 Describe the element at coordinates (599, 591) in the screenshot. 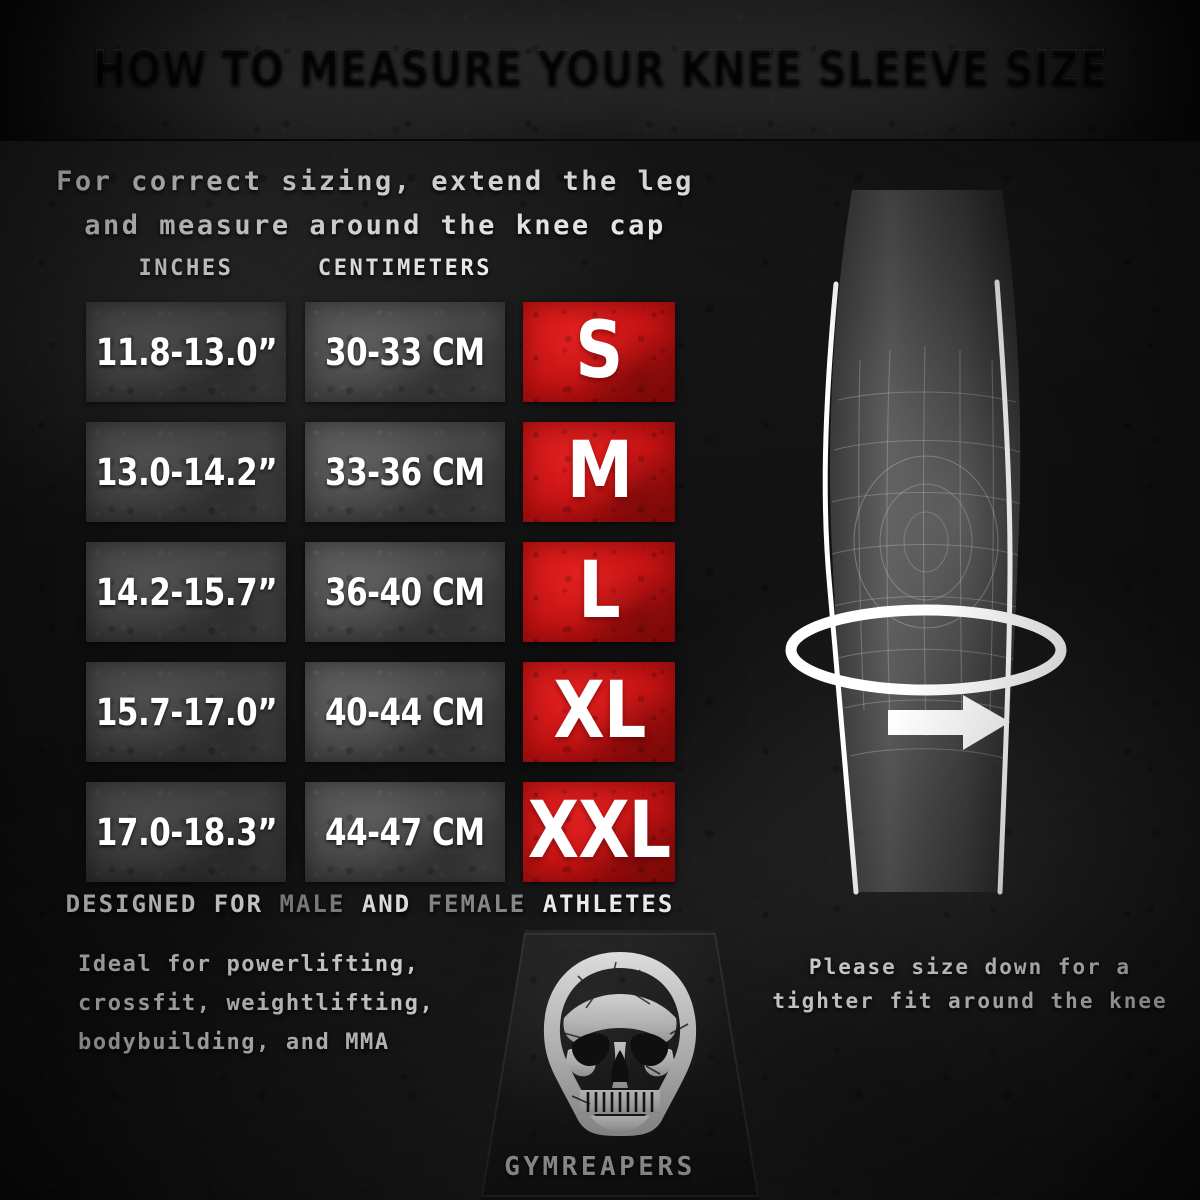

I see `cell-value-size: L` at that location.